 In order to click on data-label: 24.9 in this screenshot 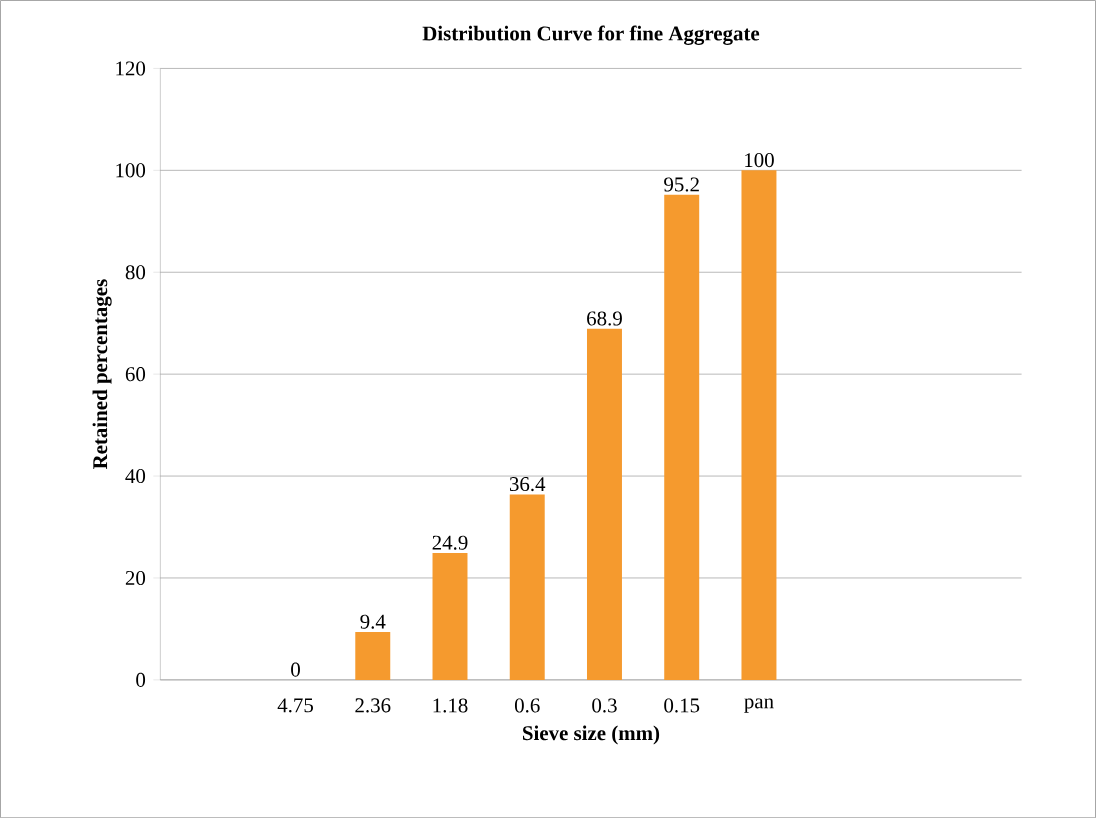, I will do `click(450, 542)`.